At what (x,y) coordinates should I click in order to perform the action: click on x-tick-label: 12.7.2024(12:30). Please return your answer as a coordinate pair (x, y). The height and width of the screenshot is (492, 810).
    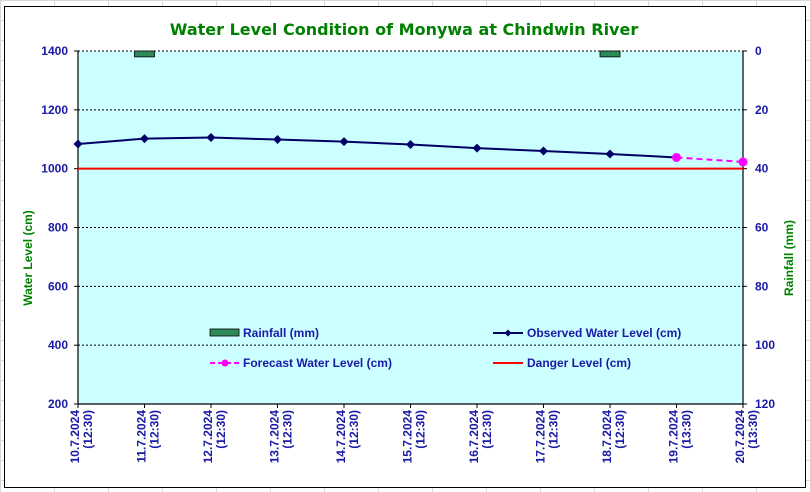
    Looking at the image, I should click on (214, 437).